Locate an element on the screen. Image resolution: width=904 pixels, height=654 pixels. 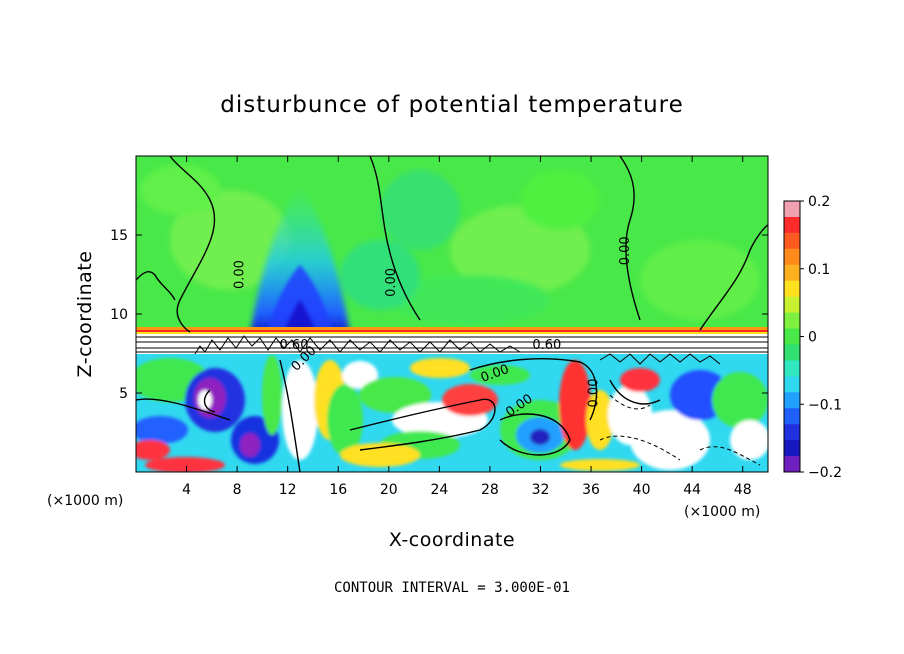
colorbar-label: −0.1 is located at coordinates (825, 405).